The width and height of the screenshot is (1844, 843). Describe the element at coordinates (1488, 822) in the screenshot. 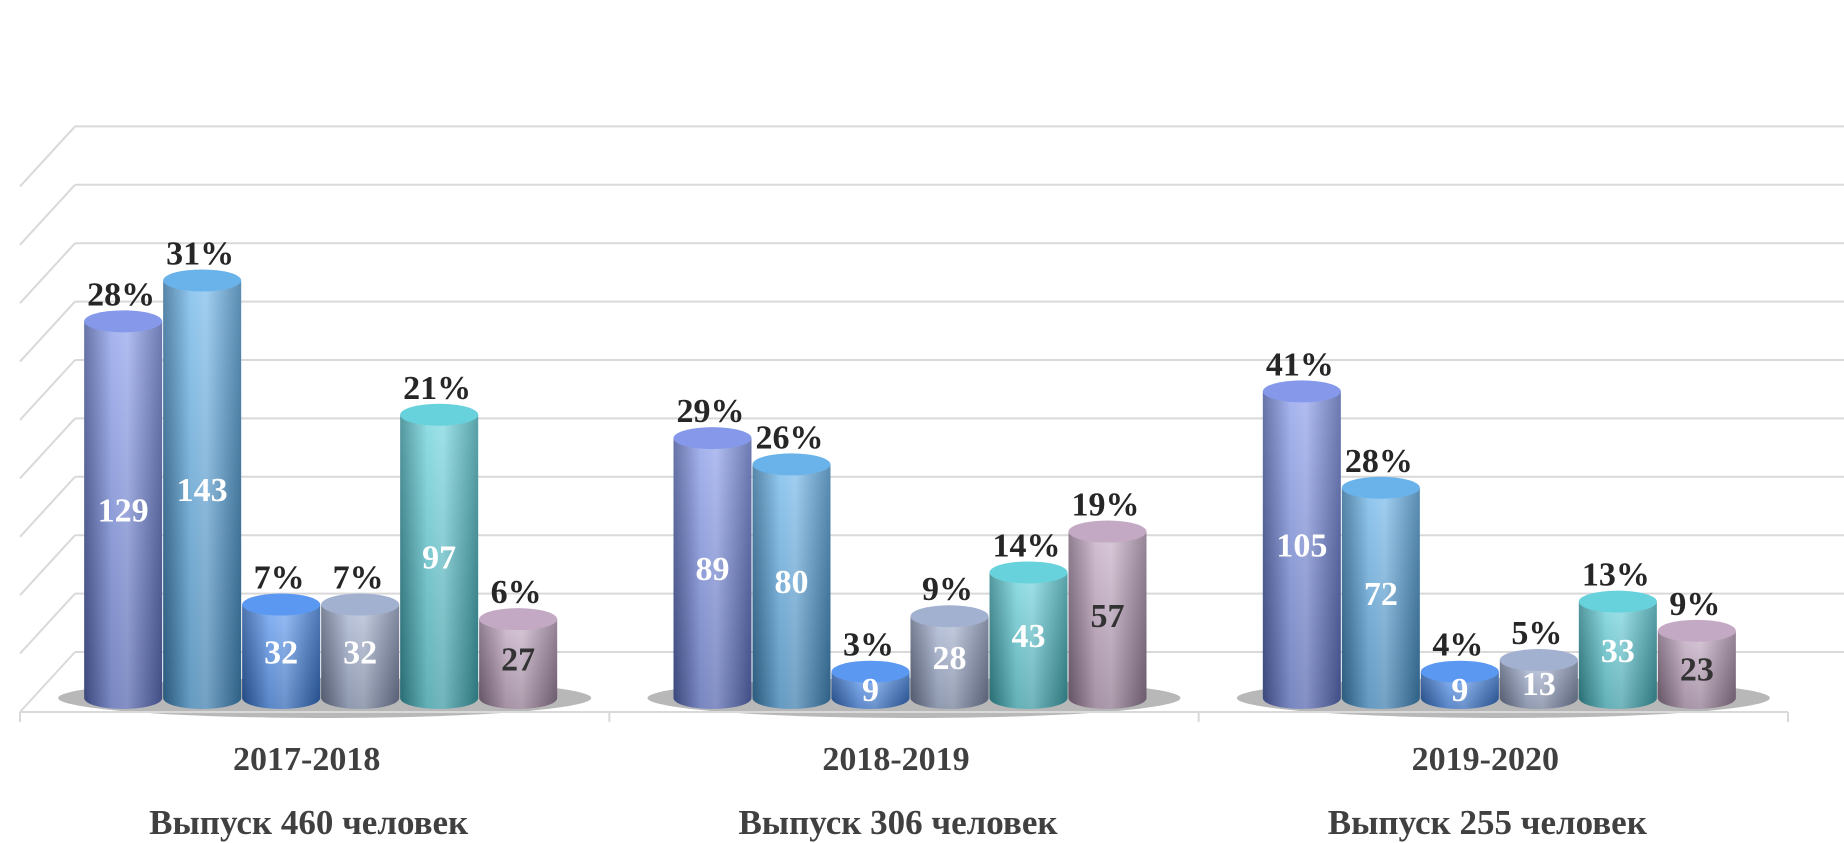

I see `category-subtitle: Выпуск 255 человек` at that location.